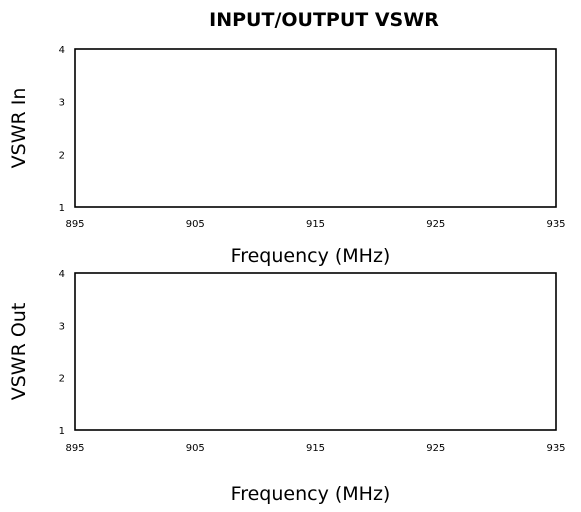 This screenshot has width=581, height=512. I want to click on y-axis-label: VSWR In, so click(19, 128).